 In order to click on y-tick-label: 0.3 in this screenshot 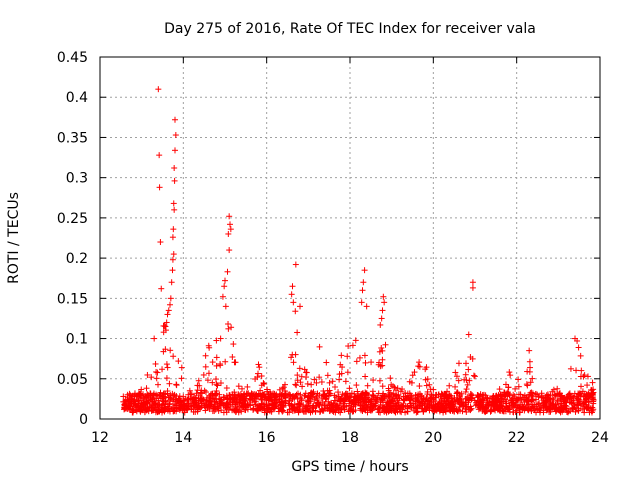, I will do `click(77, 179)`.